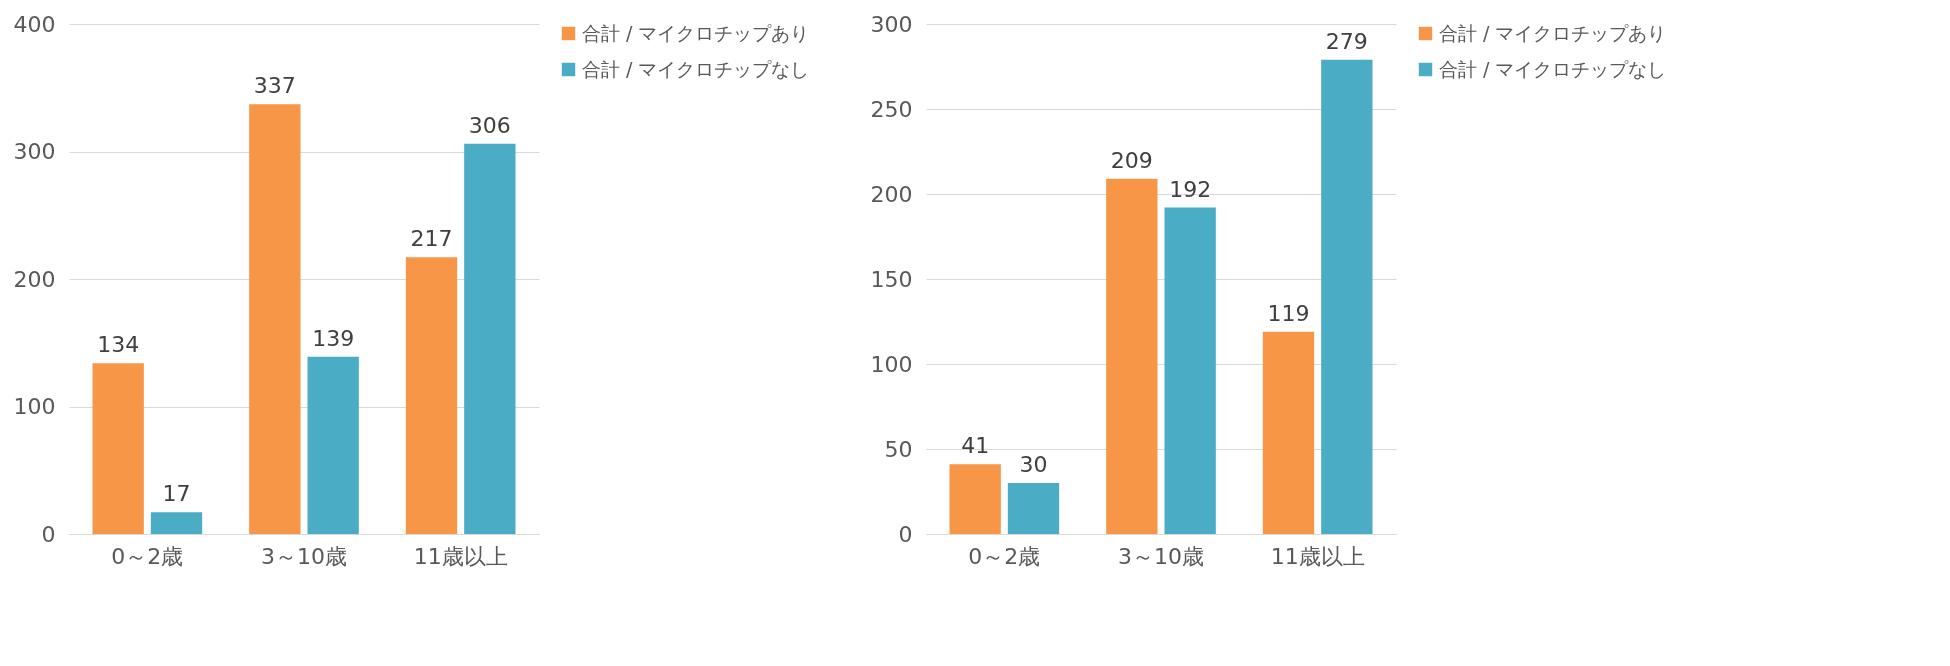 This screenshot has height=666, width=1950. I want to click on y-tick-label: 400, so click(34, 24).